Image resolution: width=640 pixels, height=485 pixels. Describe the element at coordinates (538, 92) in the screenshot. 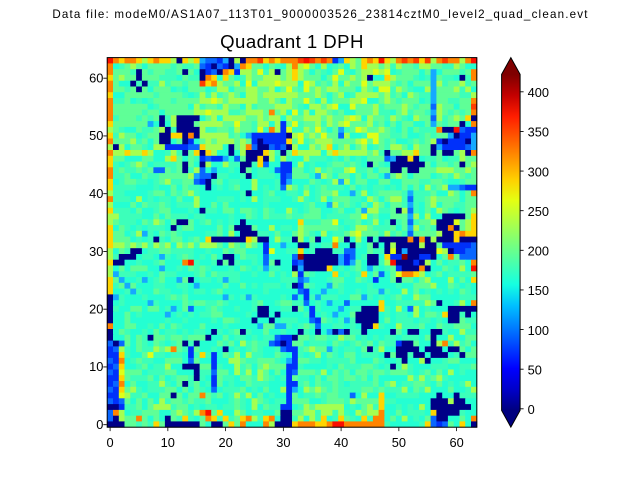

I see `svg-text: 400` at that location.